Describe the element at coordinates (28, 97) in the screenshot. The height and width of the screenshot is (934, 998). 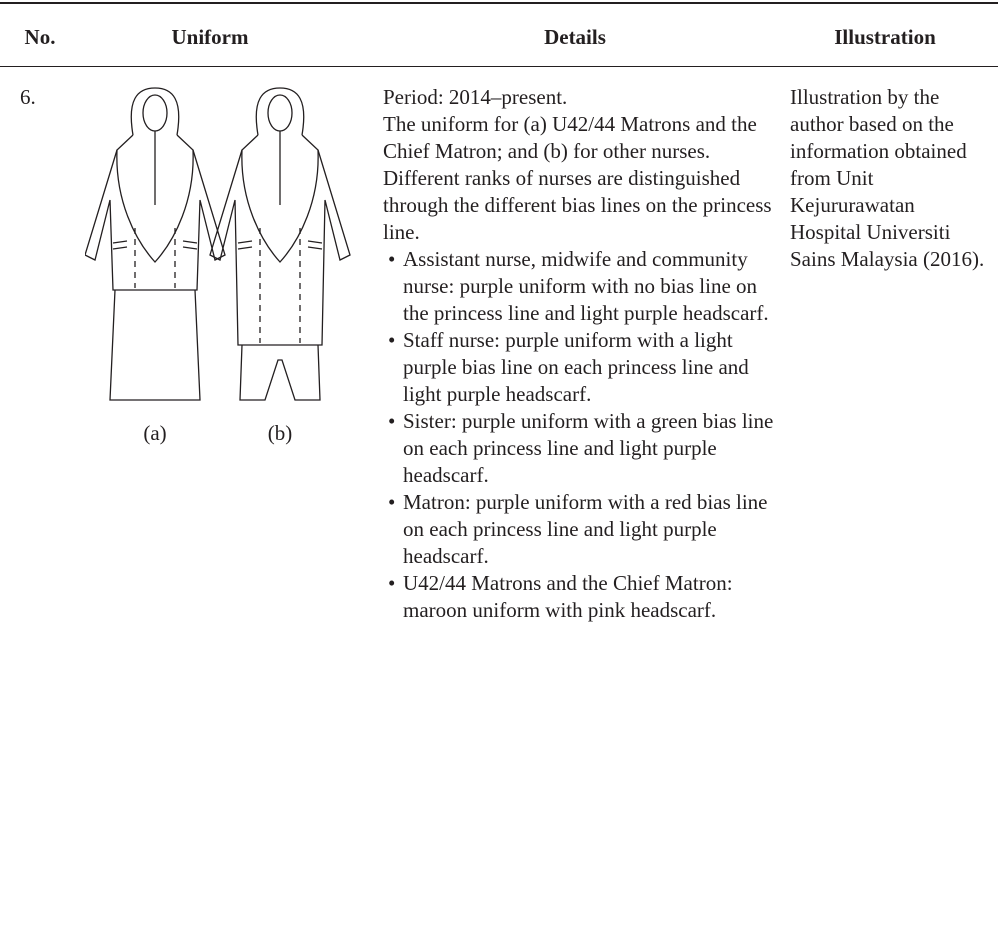
I see `row-number: 6.` at that location.